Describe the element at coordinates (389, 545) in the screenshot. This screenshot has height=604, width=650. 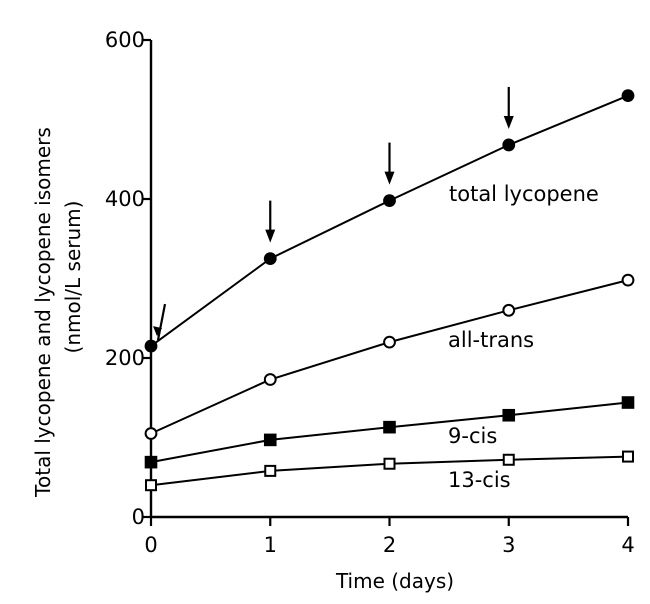
I see `x-tick-label: 2` at that location.